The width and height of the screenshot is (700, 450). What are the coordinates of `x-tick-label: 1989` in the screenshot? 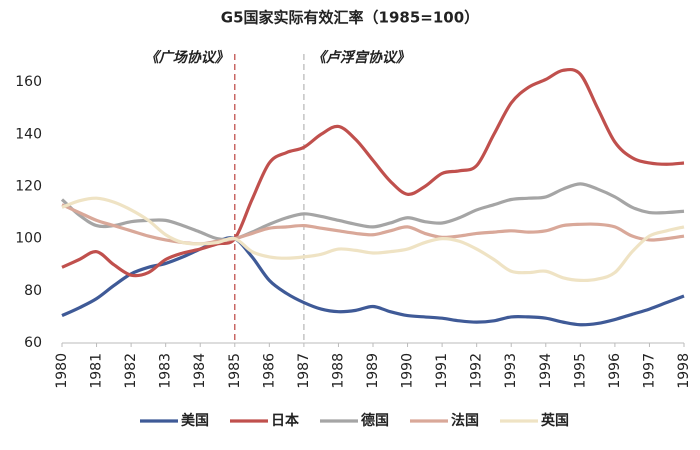 It's located at (373, 371).